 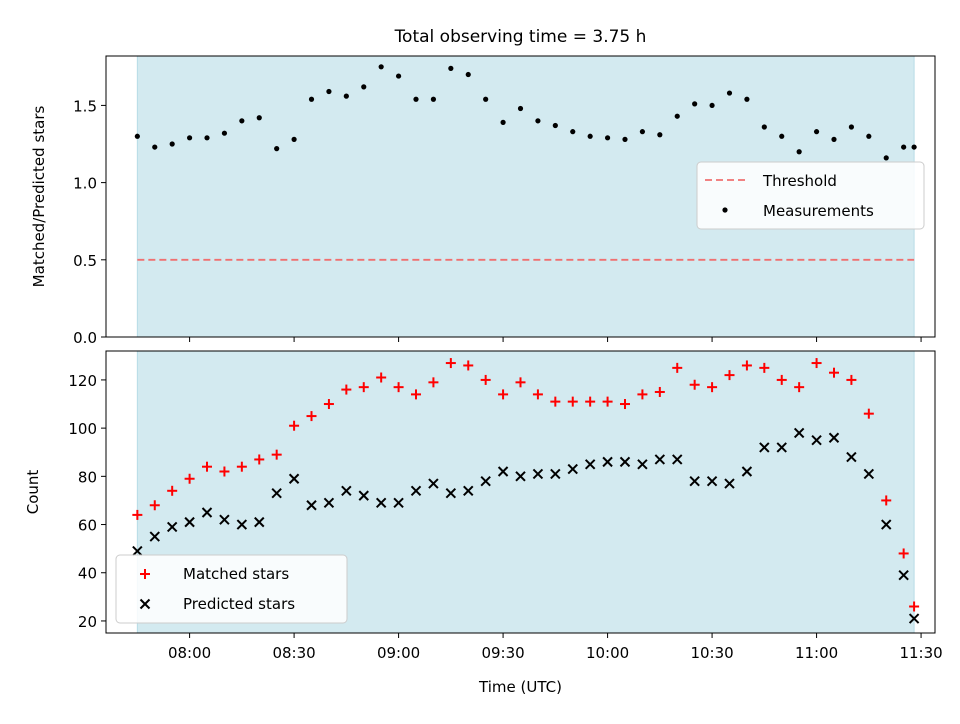 I want to click on y-tick-label-top: 0.5, so click(x=85, y=261).